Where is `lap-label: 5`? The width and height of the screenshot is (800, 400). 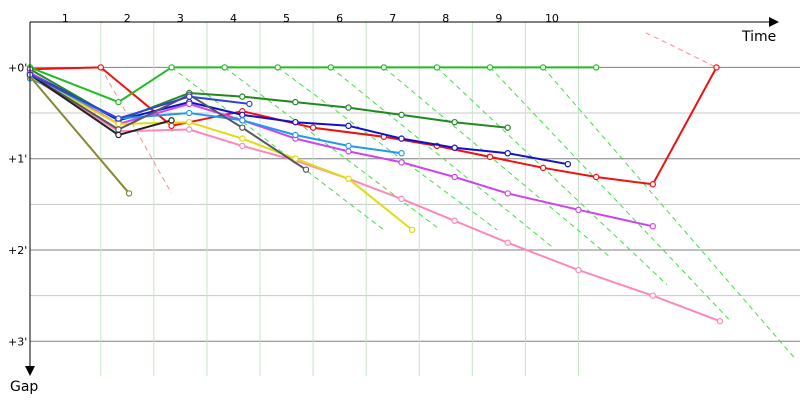 lap-label: 5 is located at coordinates (286, 18).